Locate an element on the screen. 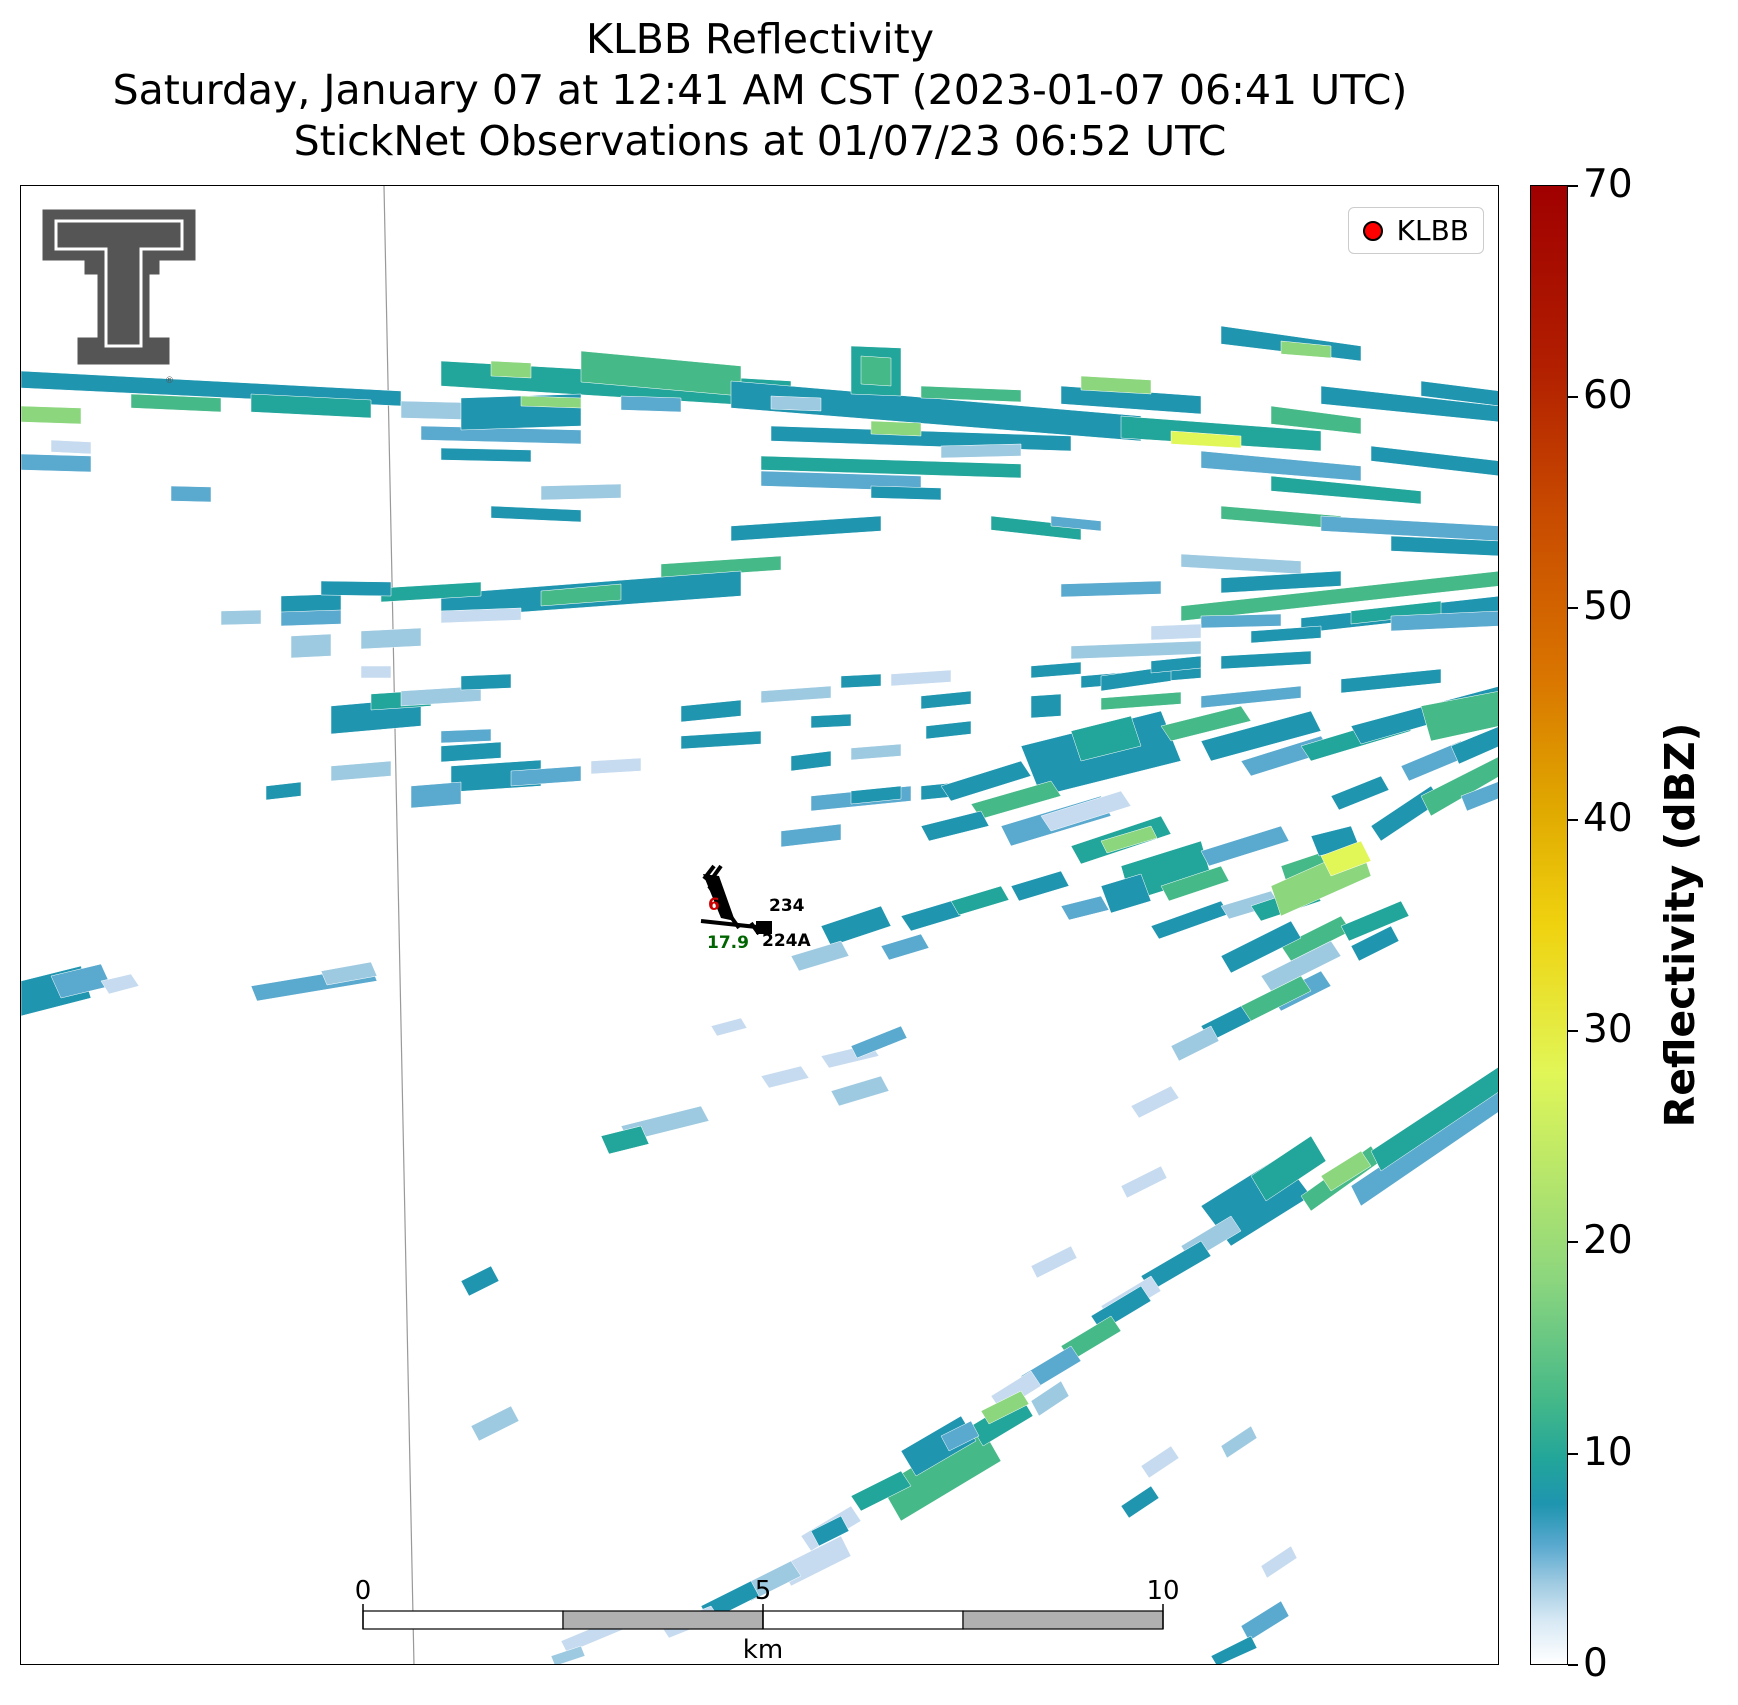 Image resolution: width=1738 pixels, height=1705 pixels. texas-tech-double-t-logo is located at coordinates (119, 287).